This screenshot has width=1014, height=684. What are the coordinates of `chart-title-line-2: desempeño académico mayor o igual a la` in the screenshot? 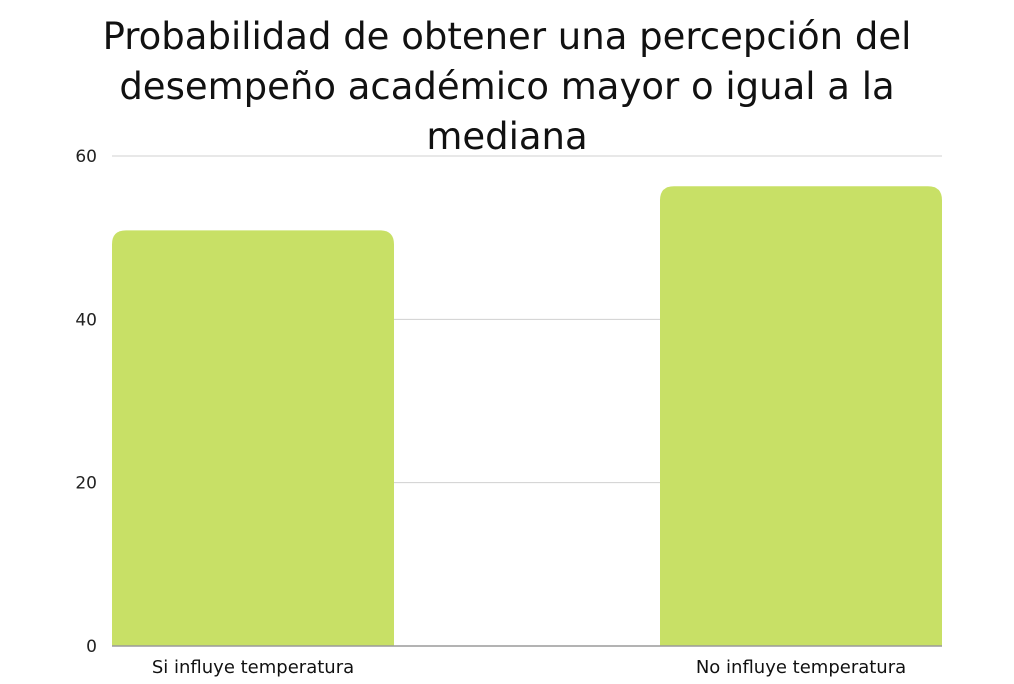 It's located at (507, 86).